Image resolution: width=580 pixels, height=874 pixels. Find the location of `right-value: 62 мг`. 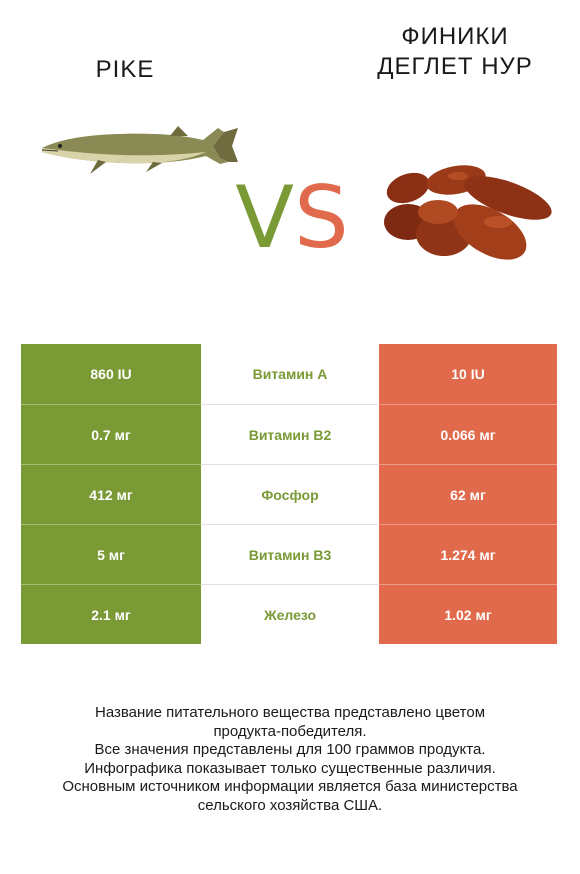

right-value: 62 мг is located at coordinates (468, 494).